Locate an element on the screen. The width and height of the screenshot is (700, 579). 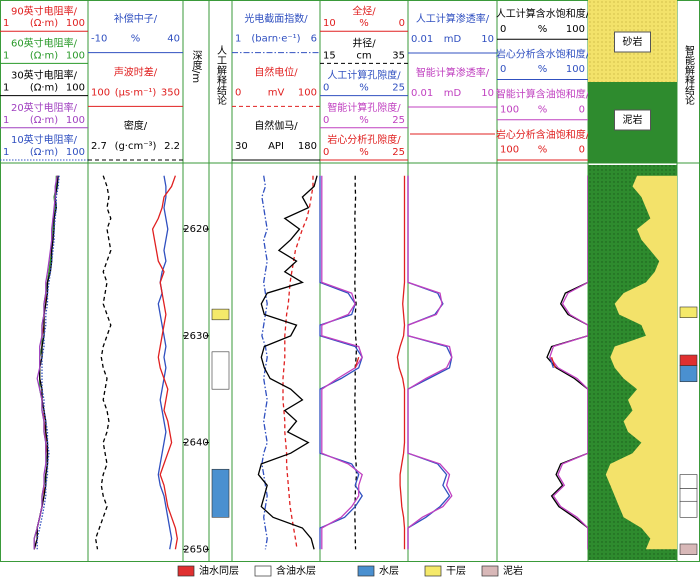
scale-max: 180 is located at coordinates (307, 146).